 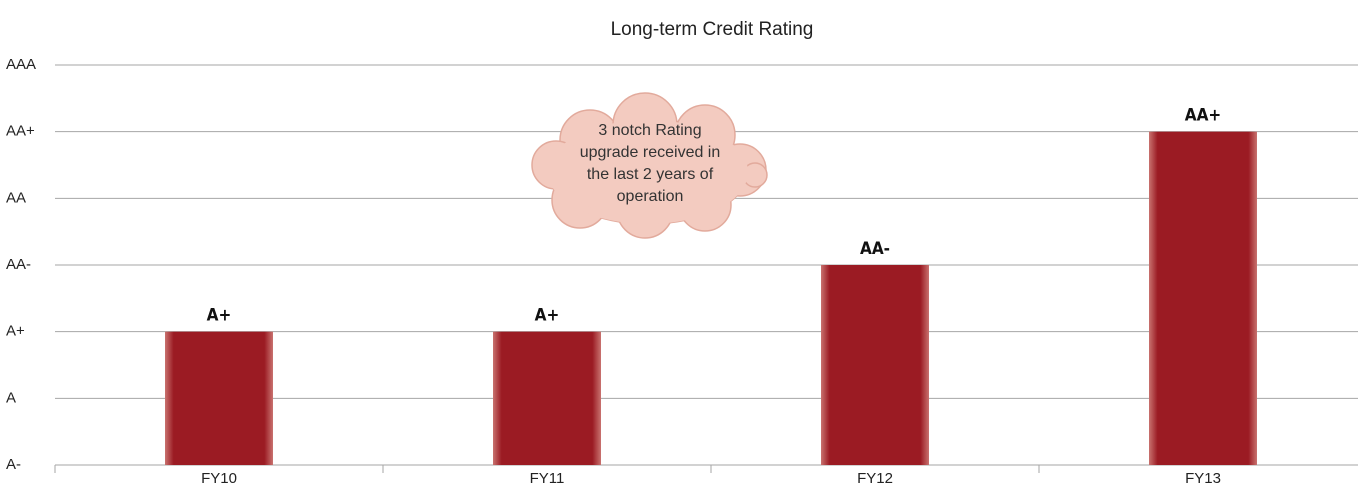 I want to click on x-tick-label: FY12, so click(x=875, y=478).